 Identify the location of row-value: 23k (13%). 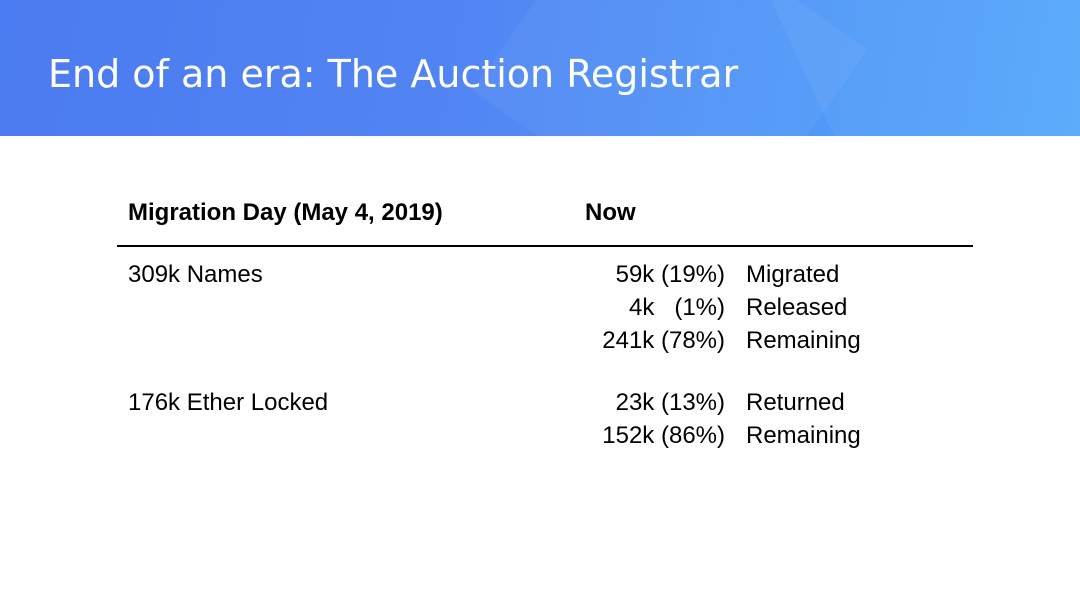
(670, 402).